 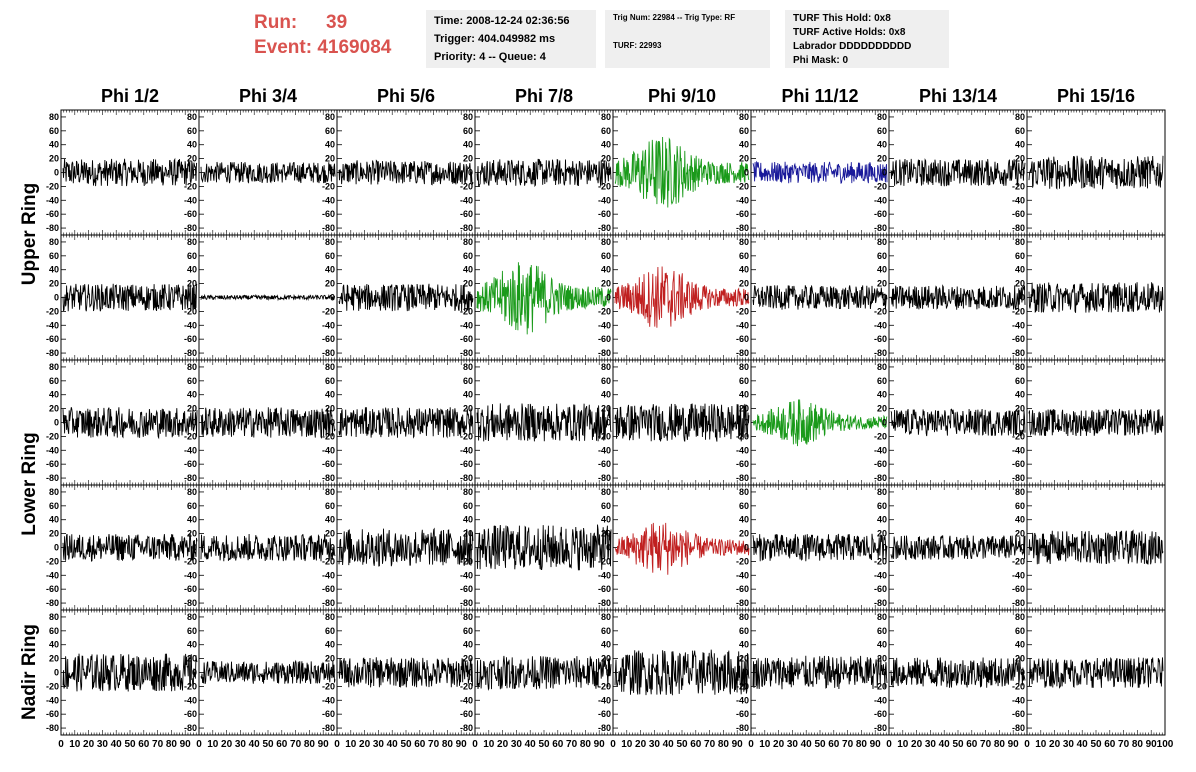 I want to click on run-label: Run:, so click(x=276, y=22).